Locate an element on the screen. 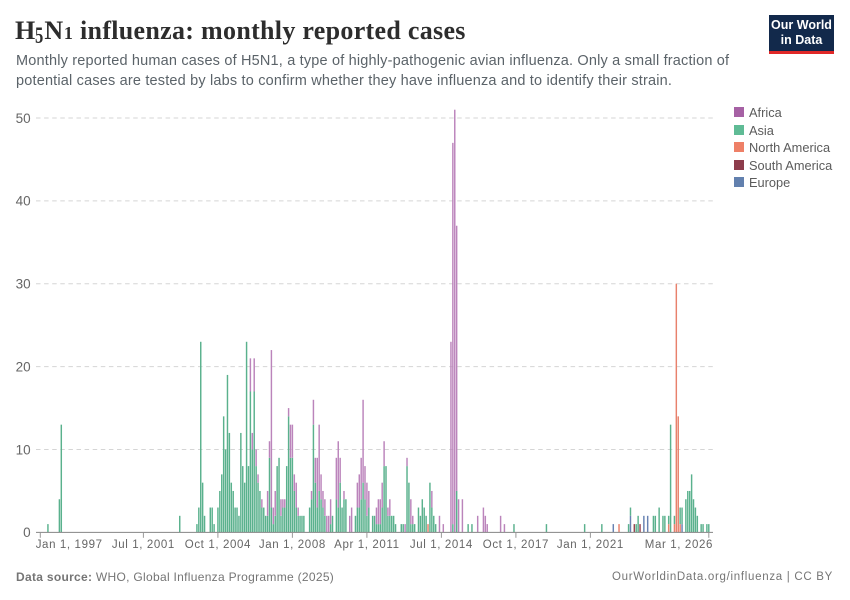  svg-text: Oct 1, 2004 is located at coordinates (218, 545).